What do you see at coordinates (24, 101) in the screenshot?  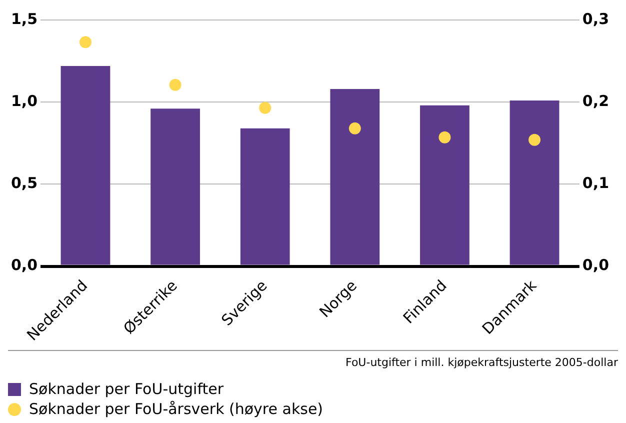 I see `y-tick-label: 1,0` at bounding box center [24, 101].